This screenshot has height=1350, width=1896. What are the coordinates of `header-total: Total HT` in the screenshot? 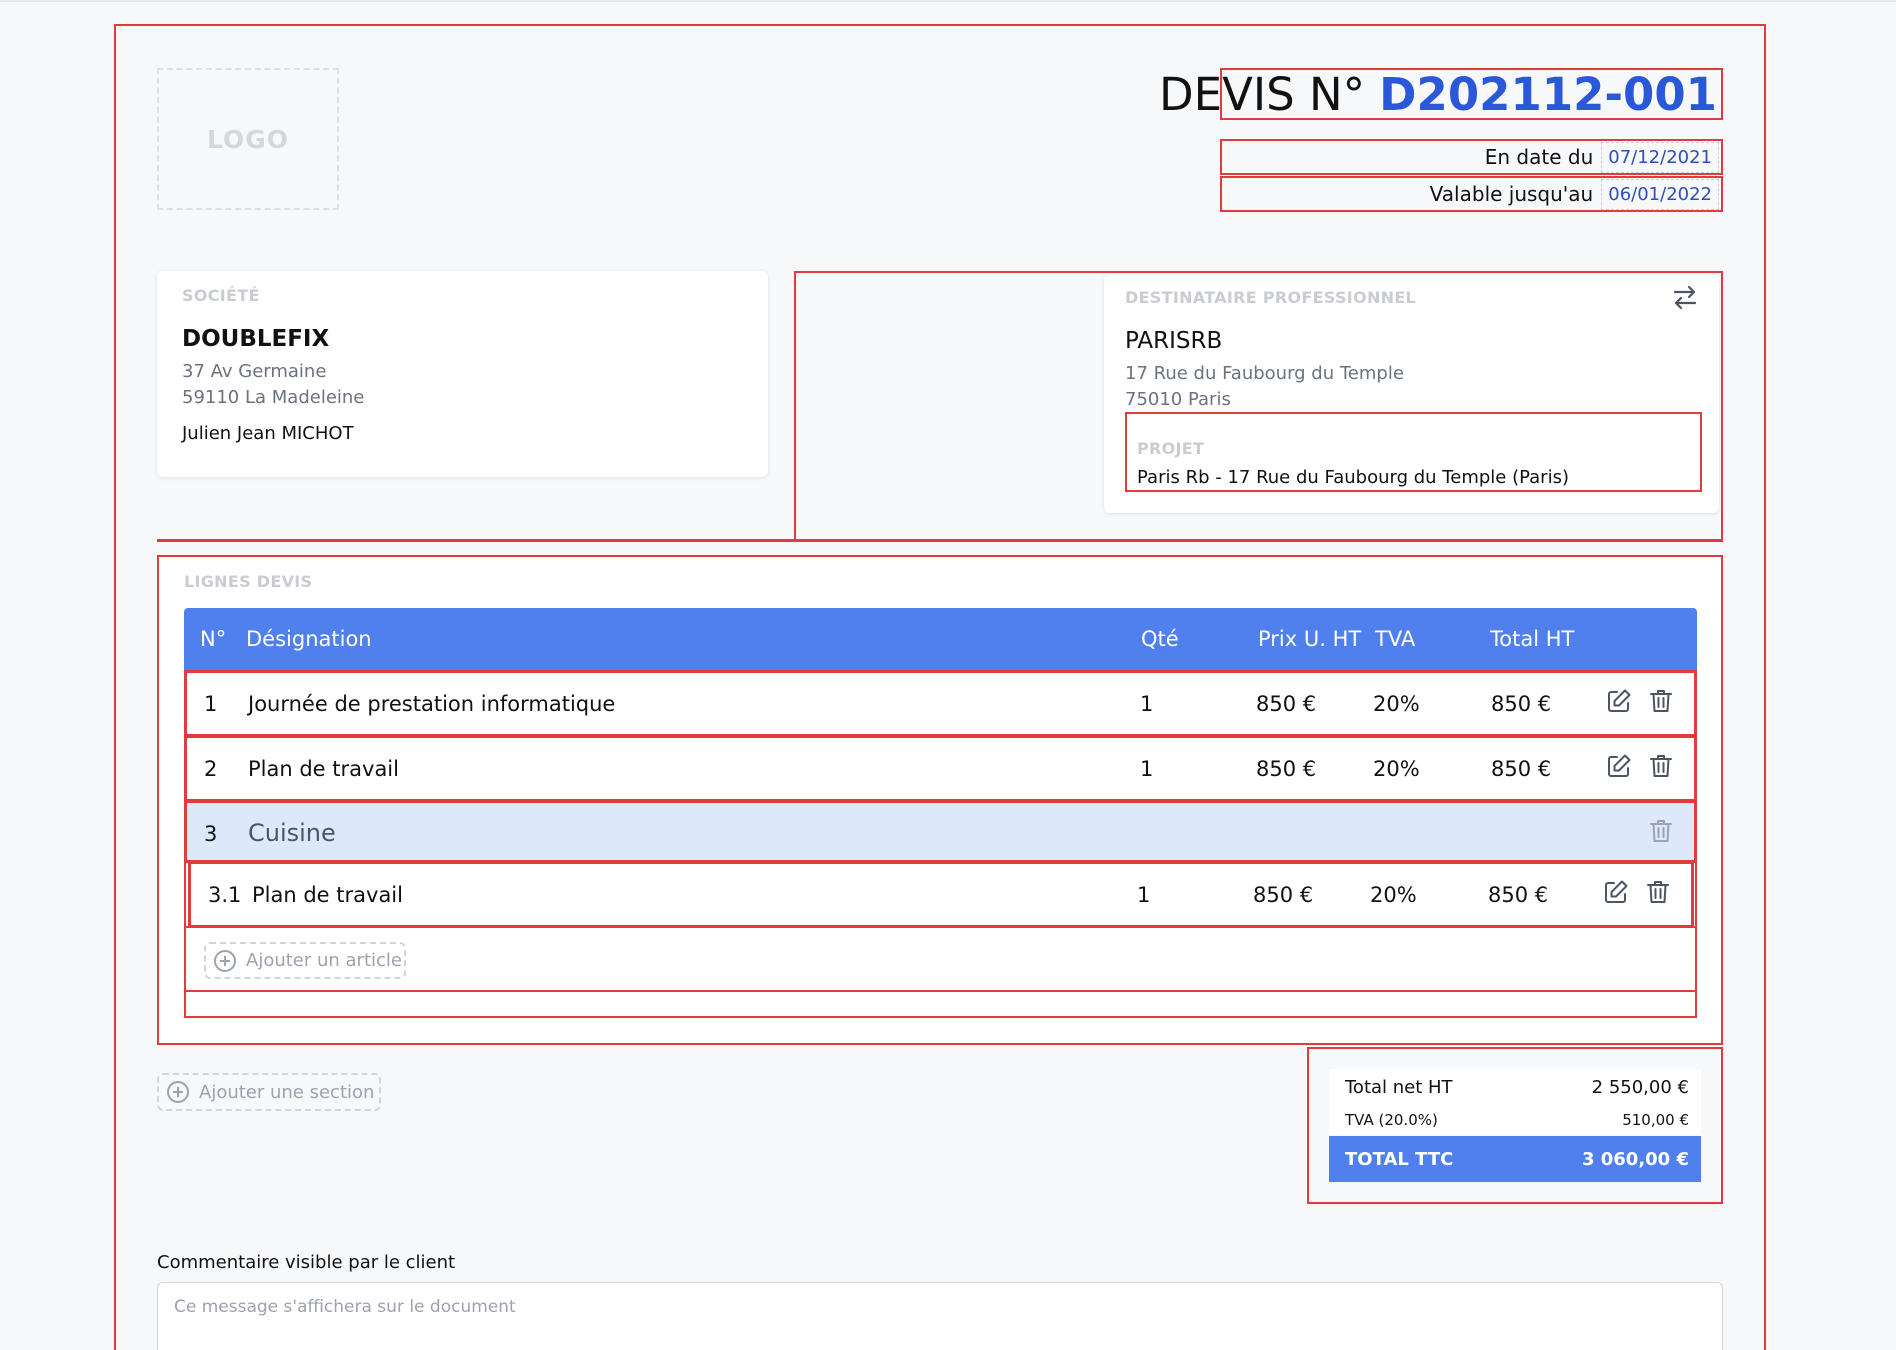 It's located at (1532, 639).